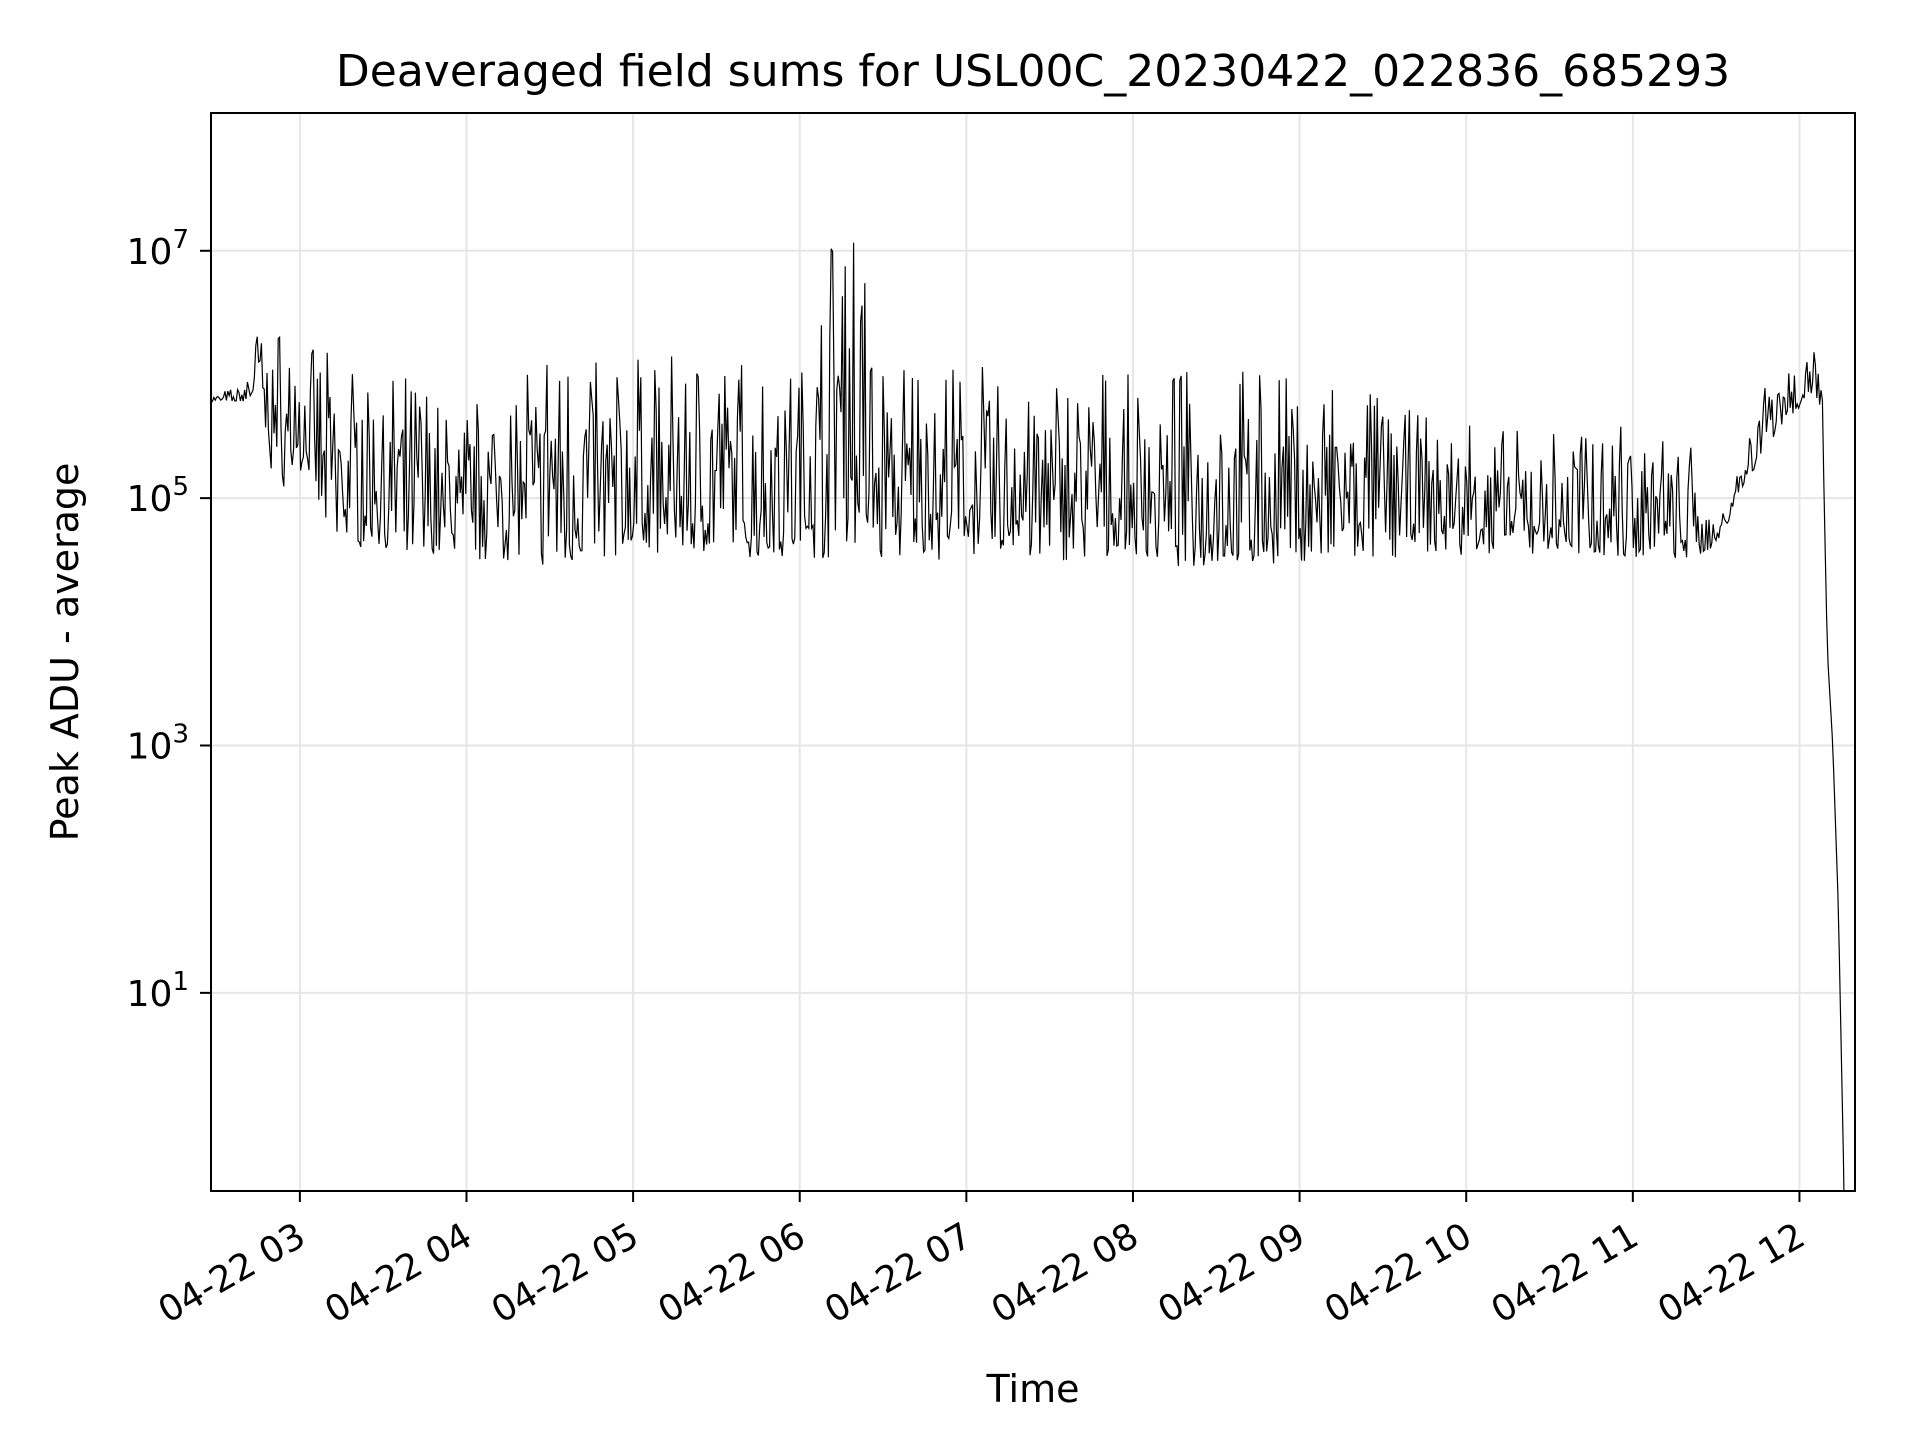 This screenshot has width=1920, height=1440. I want to click on y-tick-label: 10⁵, so click(158, 496).